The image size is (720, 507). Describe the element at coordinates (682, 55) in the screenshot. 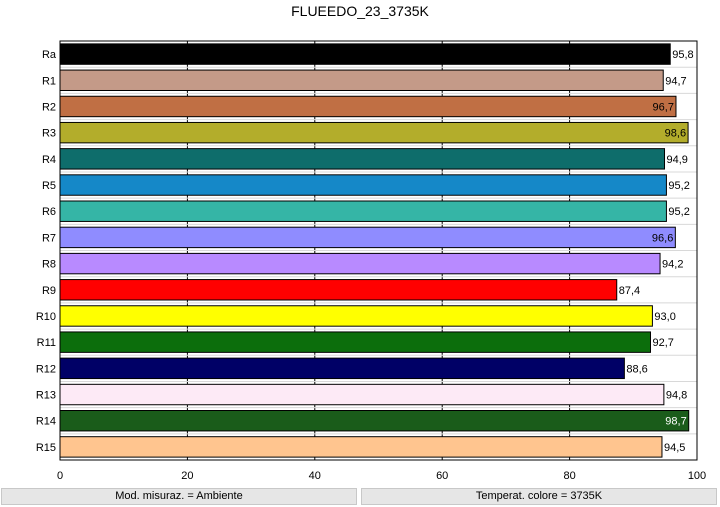

I see `bar-value-label: 95,8` at that location.